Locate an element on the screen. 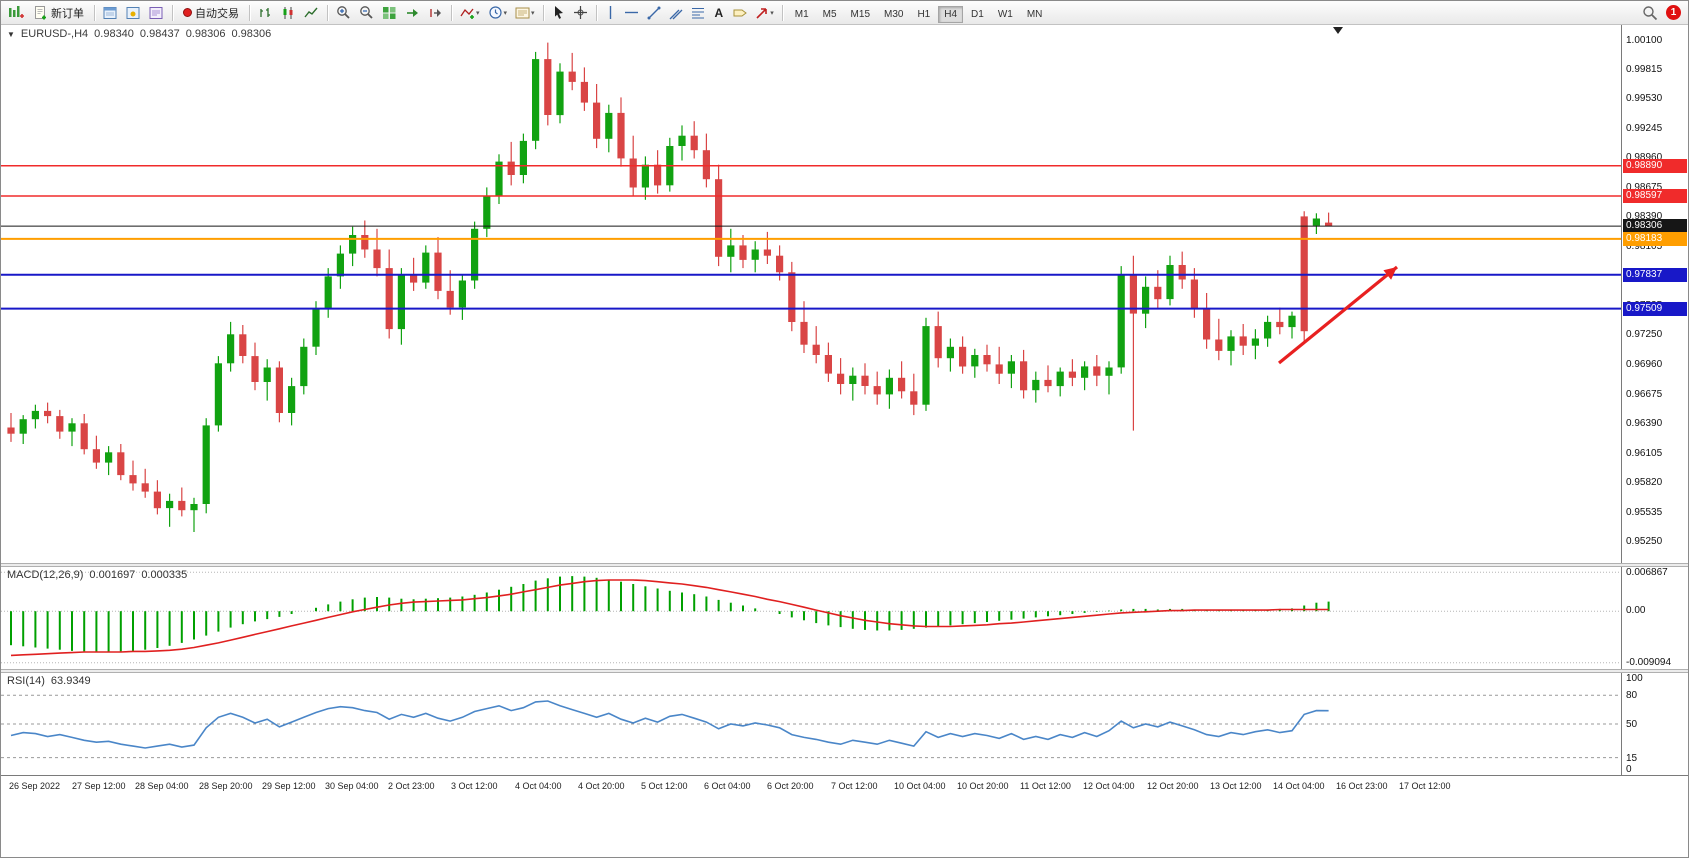 This screenshot has width=1689, height=858. time-axis-label: 4 Oct 20:00 is located at coordinates (601, 786).